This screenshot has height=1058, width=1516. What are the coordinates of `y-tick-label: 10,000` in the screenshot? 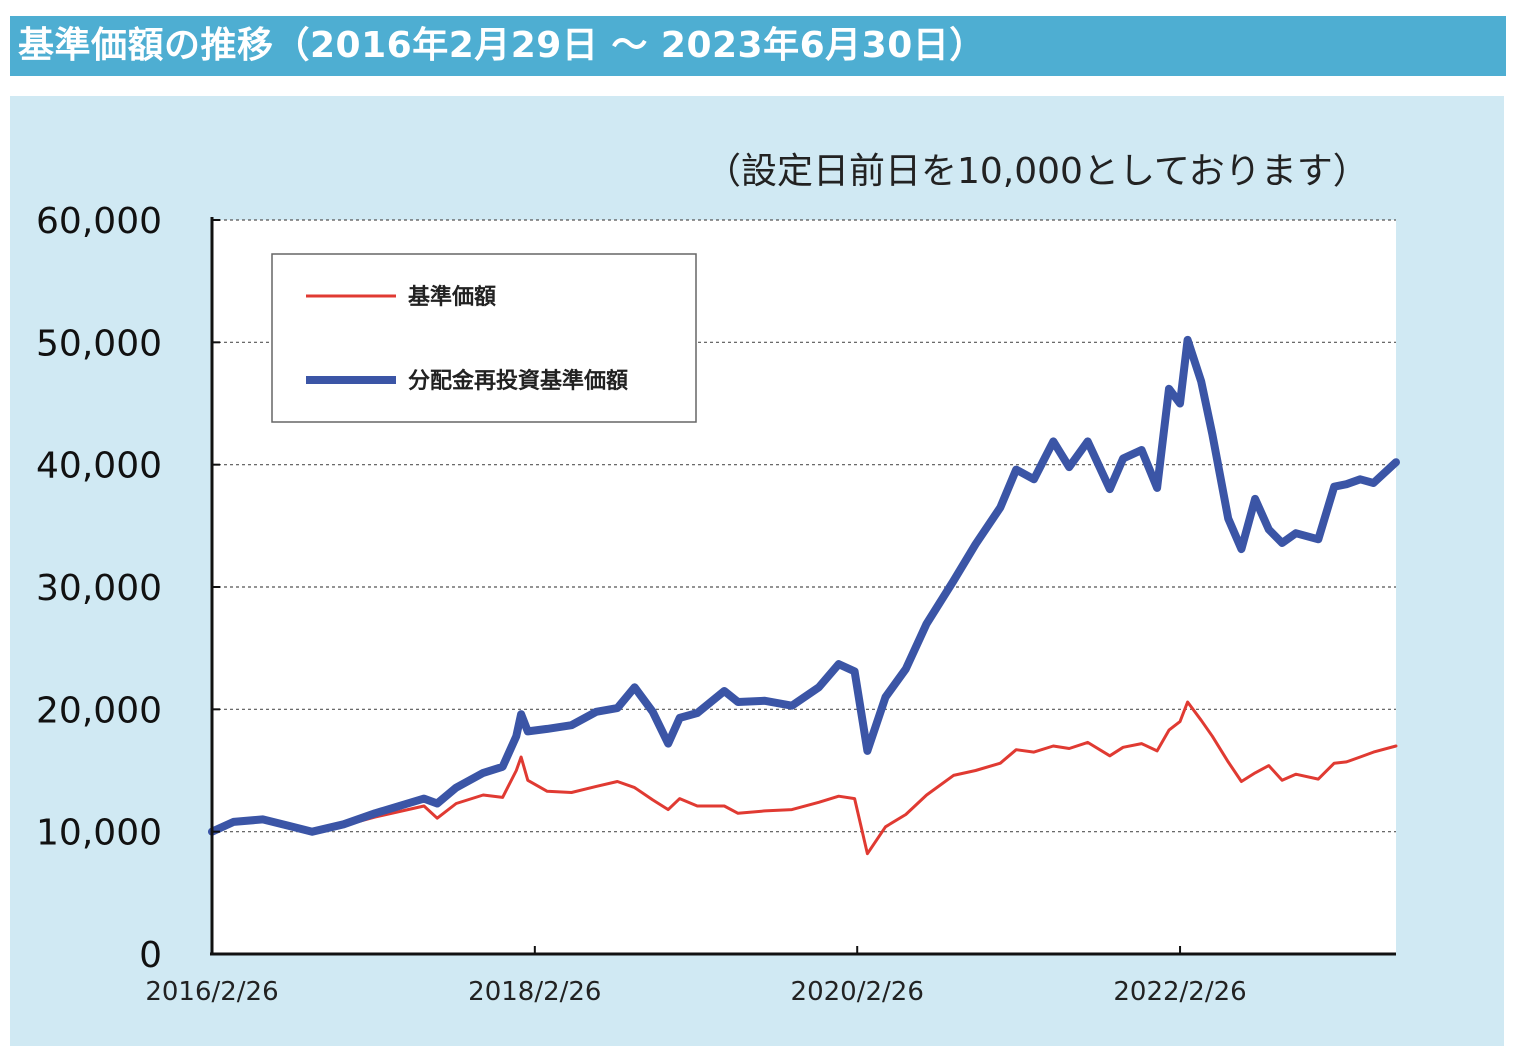 It's located at (99, 833).